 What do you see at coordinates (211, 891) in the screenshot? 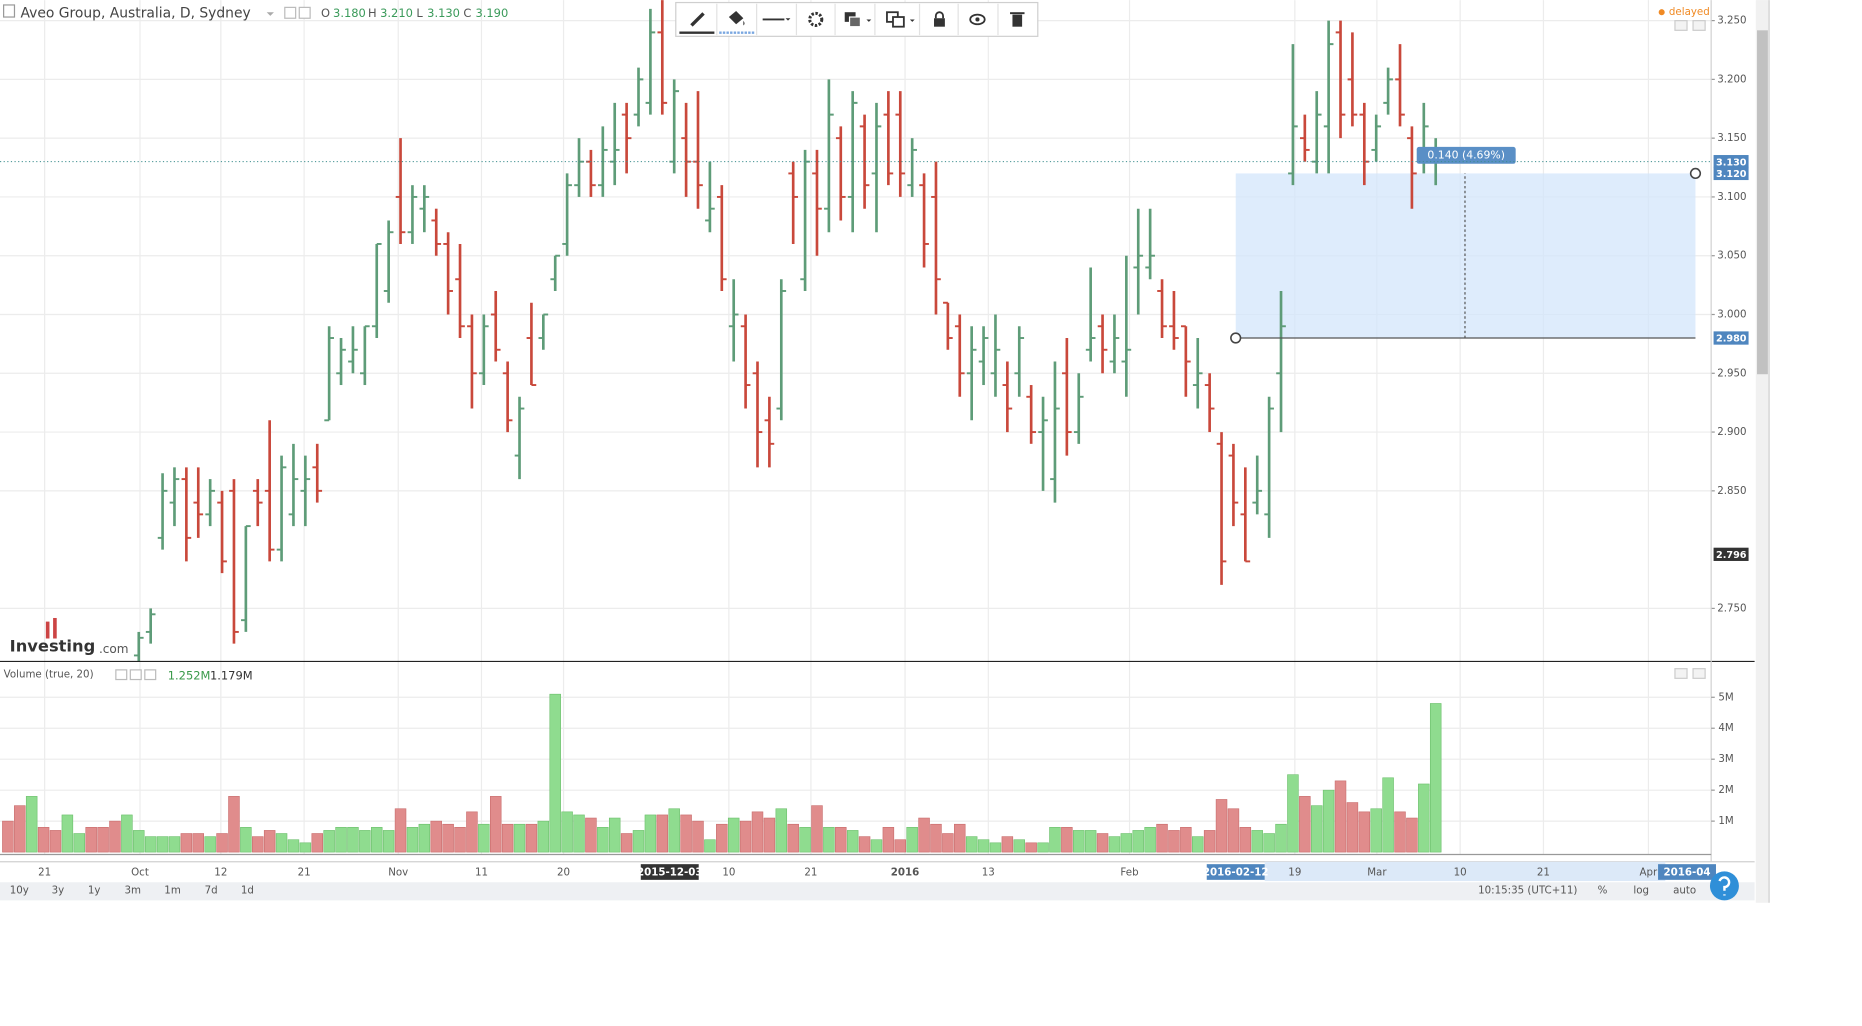
I see `range-button: 7d` at bounding box center [211, 891].